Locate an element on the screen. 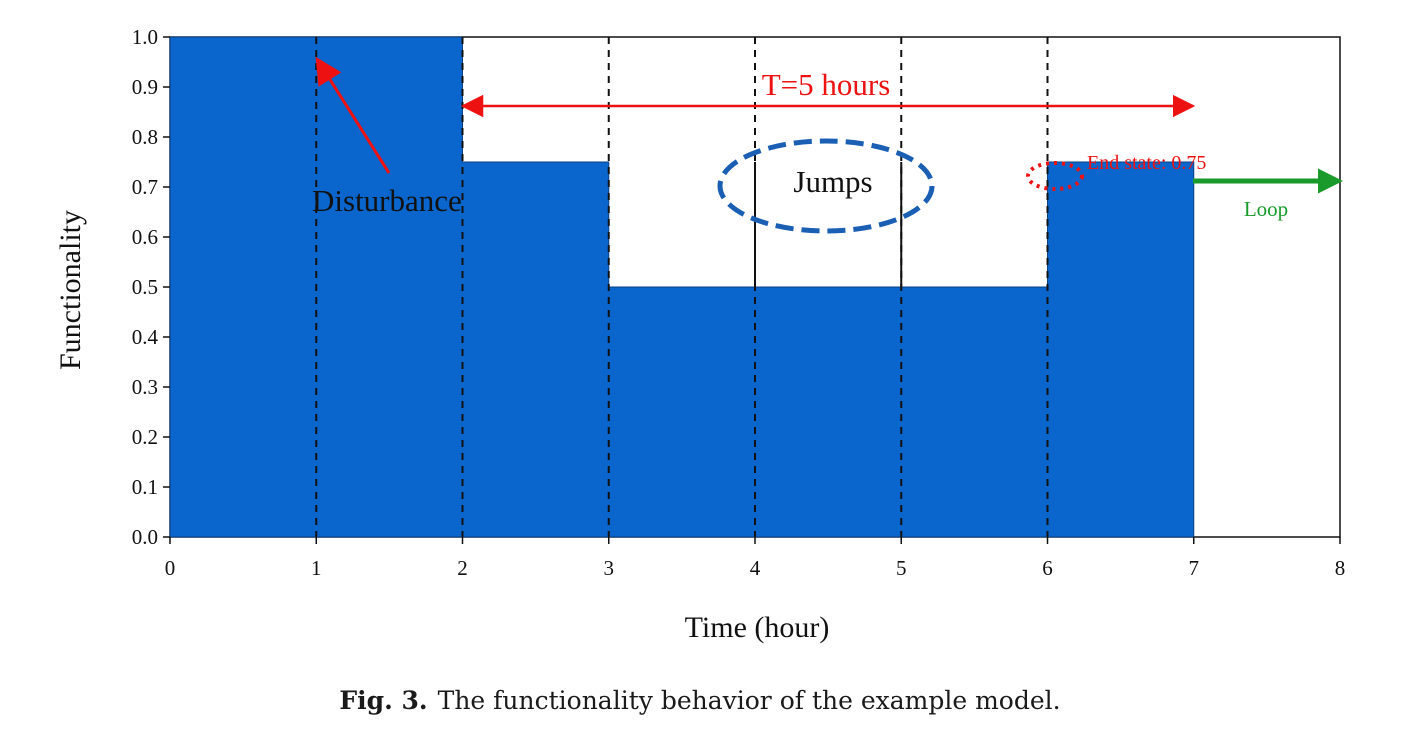 The width and height of the screenshot is (1427, 740). x-tick-label: 5 is located at coordinates (901, 568).